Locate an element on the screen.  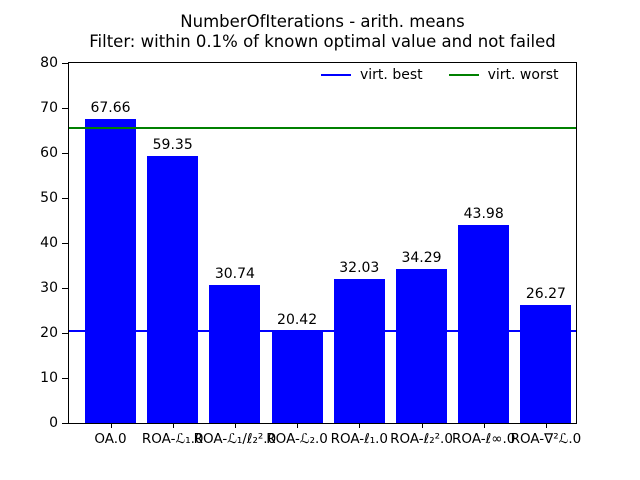
legend: virt. best virt. worst is located at coordinates (439, 75).